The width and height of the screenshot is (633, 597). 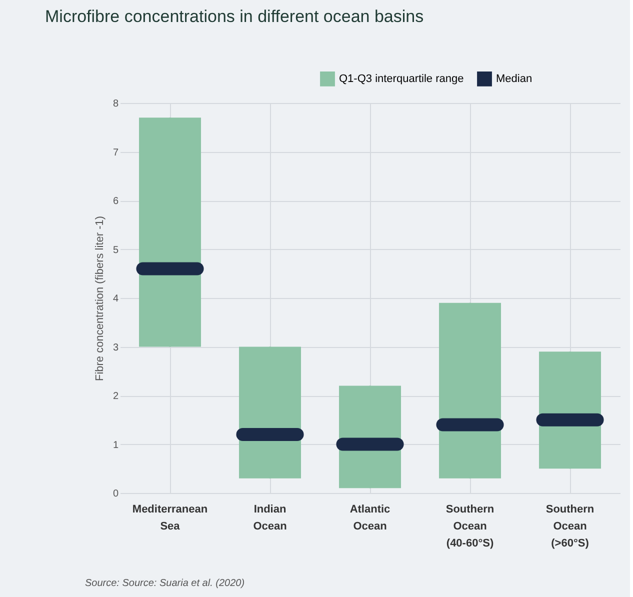 What do you see at coordinates (401, 78) in the screenshot?
I see `legend-label: Q1-Q3 interquartile range` at bounding box center [401, 78].